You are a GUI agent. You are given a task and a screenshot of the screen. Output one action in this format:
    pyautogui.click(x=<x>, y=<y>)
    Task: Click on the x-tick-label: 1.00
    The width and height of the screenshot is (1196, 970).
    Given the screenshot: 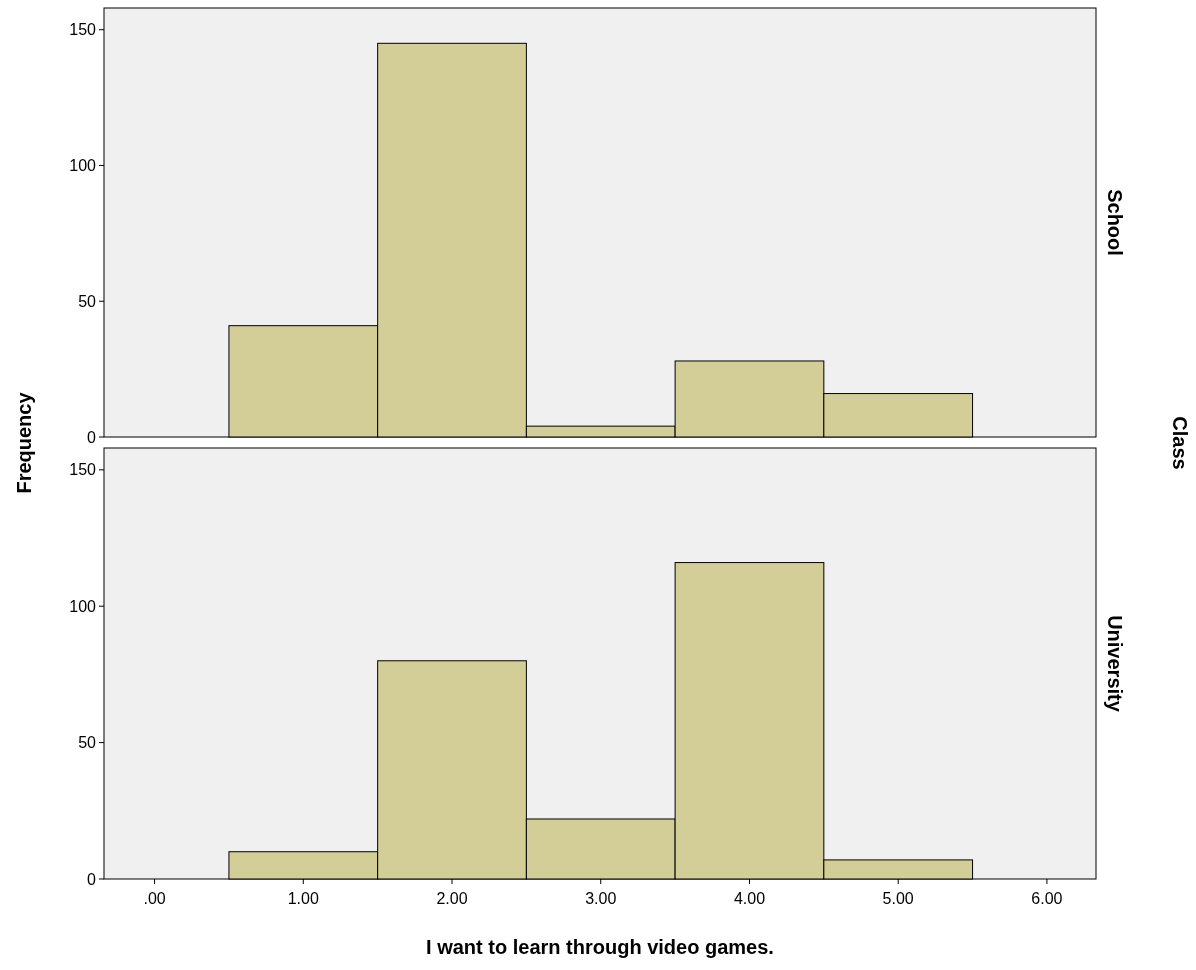 What is the action you would take?
    pyautogui.click(x=303, y=898)
    